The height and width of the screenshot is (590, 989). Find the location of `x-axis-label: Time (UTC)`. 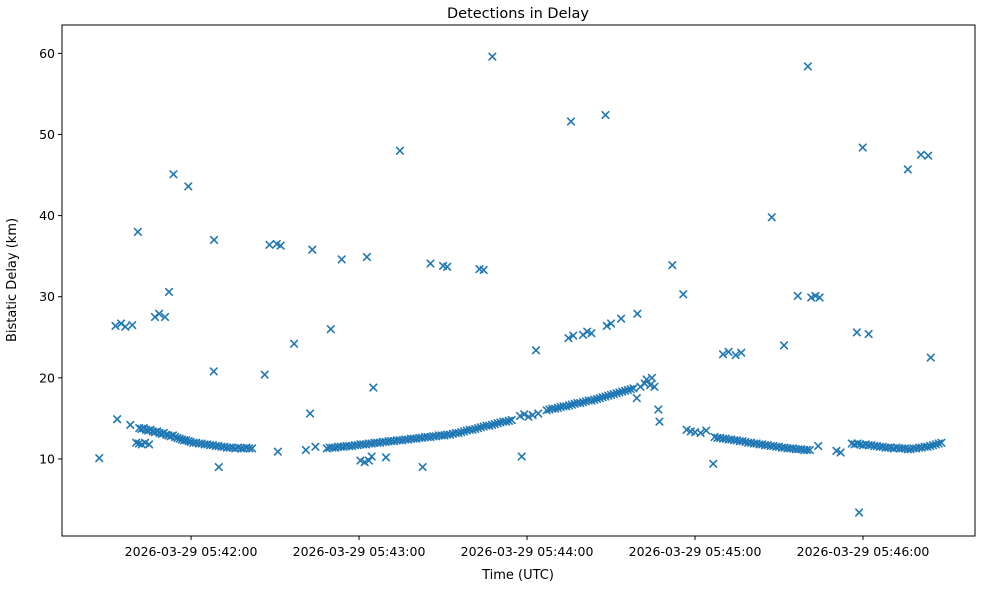

x-axis-label: Time (UTC) is located at coordinates (517, 575).